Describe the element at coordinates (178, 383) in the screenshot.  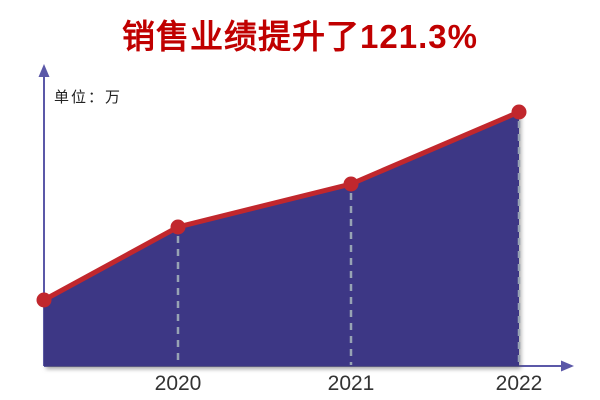
I see `x-tick-label-2020: 2020` at that location.